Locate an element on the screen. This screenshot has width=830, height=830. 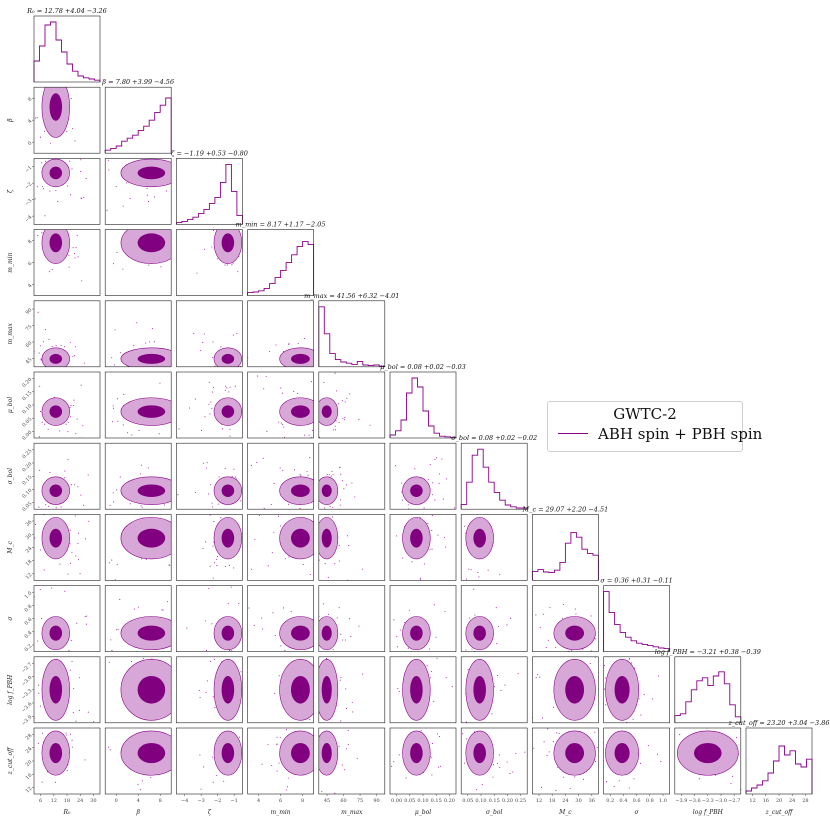
contour-inner is located at coordinates (151, 690).